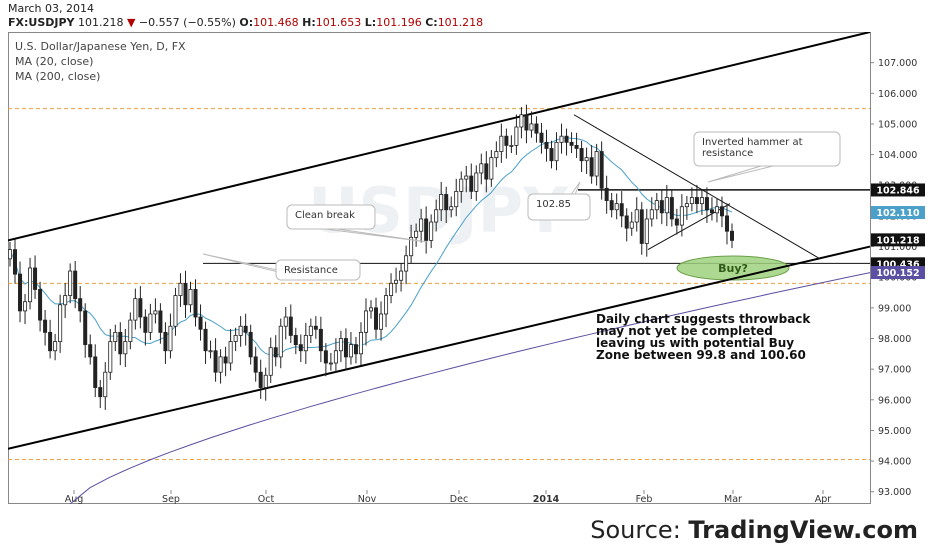 This screenshot has width=932, height=550. I want to click on legend-ma20: MA (20, close), so click(54, 61).